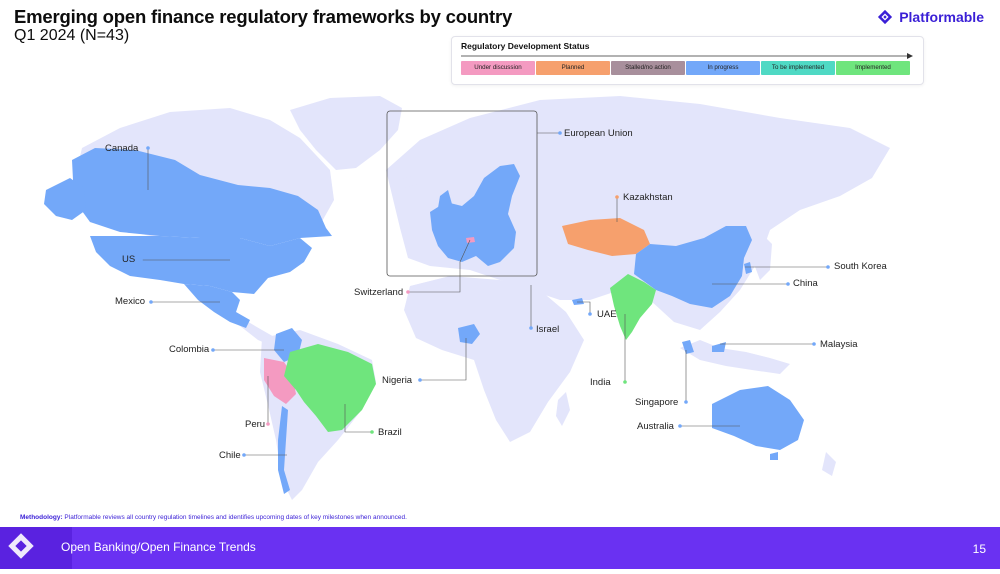 The width and height of the screenshot is (1000, 574). Describe the element at coordinates (379, 292) in the screenshot. I see `label-switzerland: Switzerland` at that location.